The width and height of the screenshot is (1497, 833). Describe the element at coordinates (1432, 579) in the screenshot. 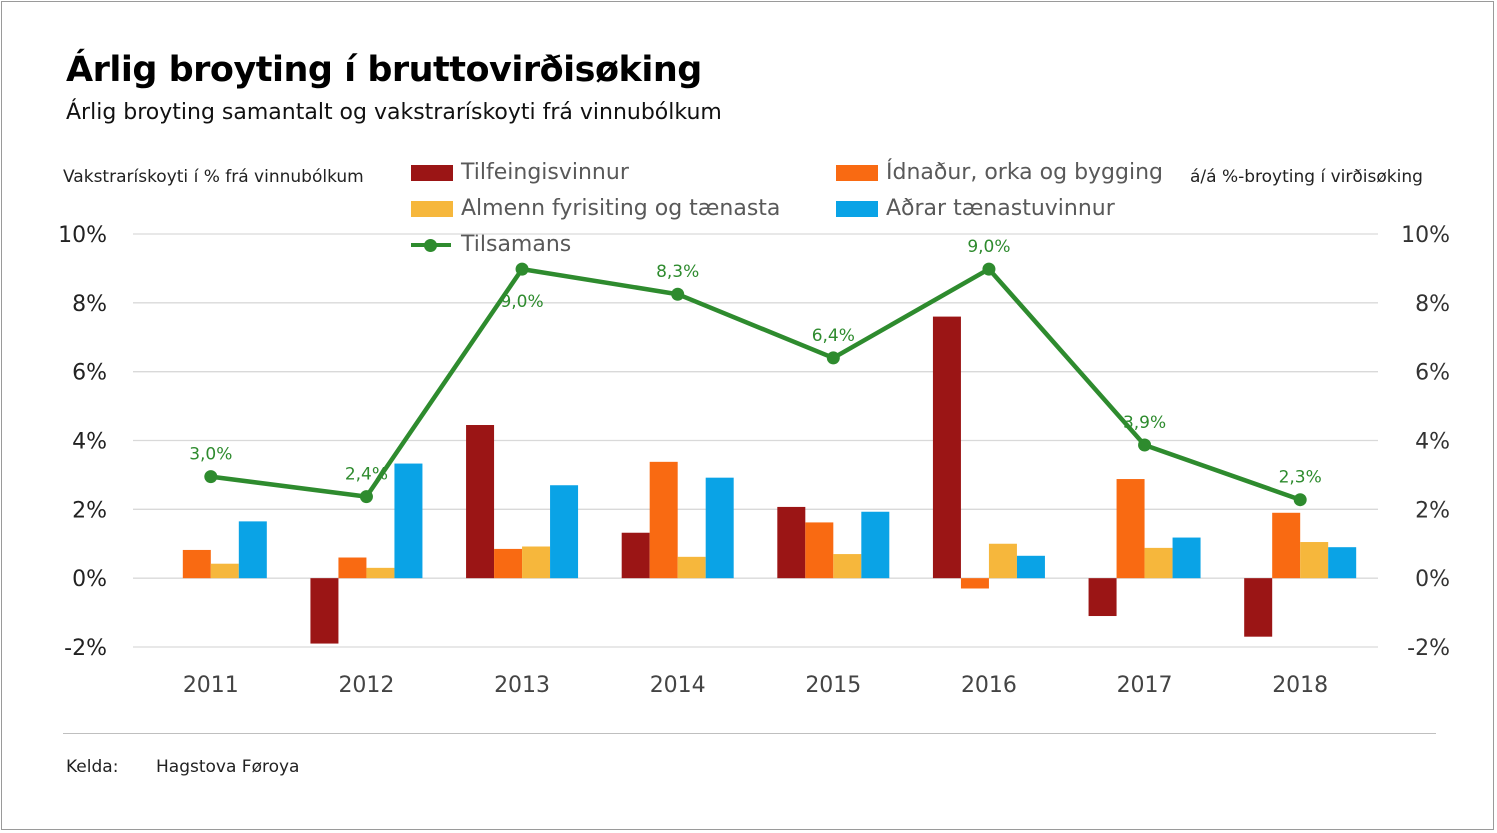

I see `y-tick-label-right: 0%` at that location.